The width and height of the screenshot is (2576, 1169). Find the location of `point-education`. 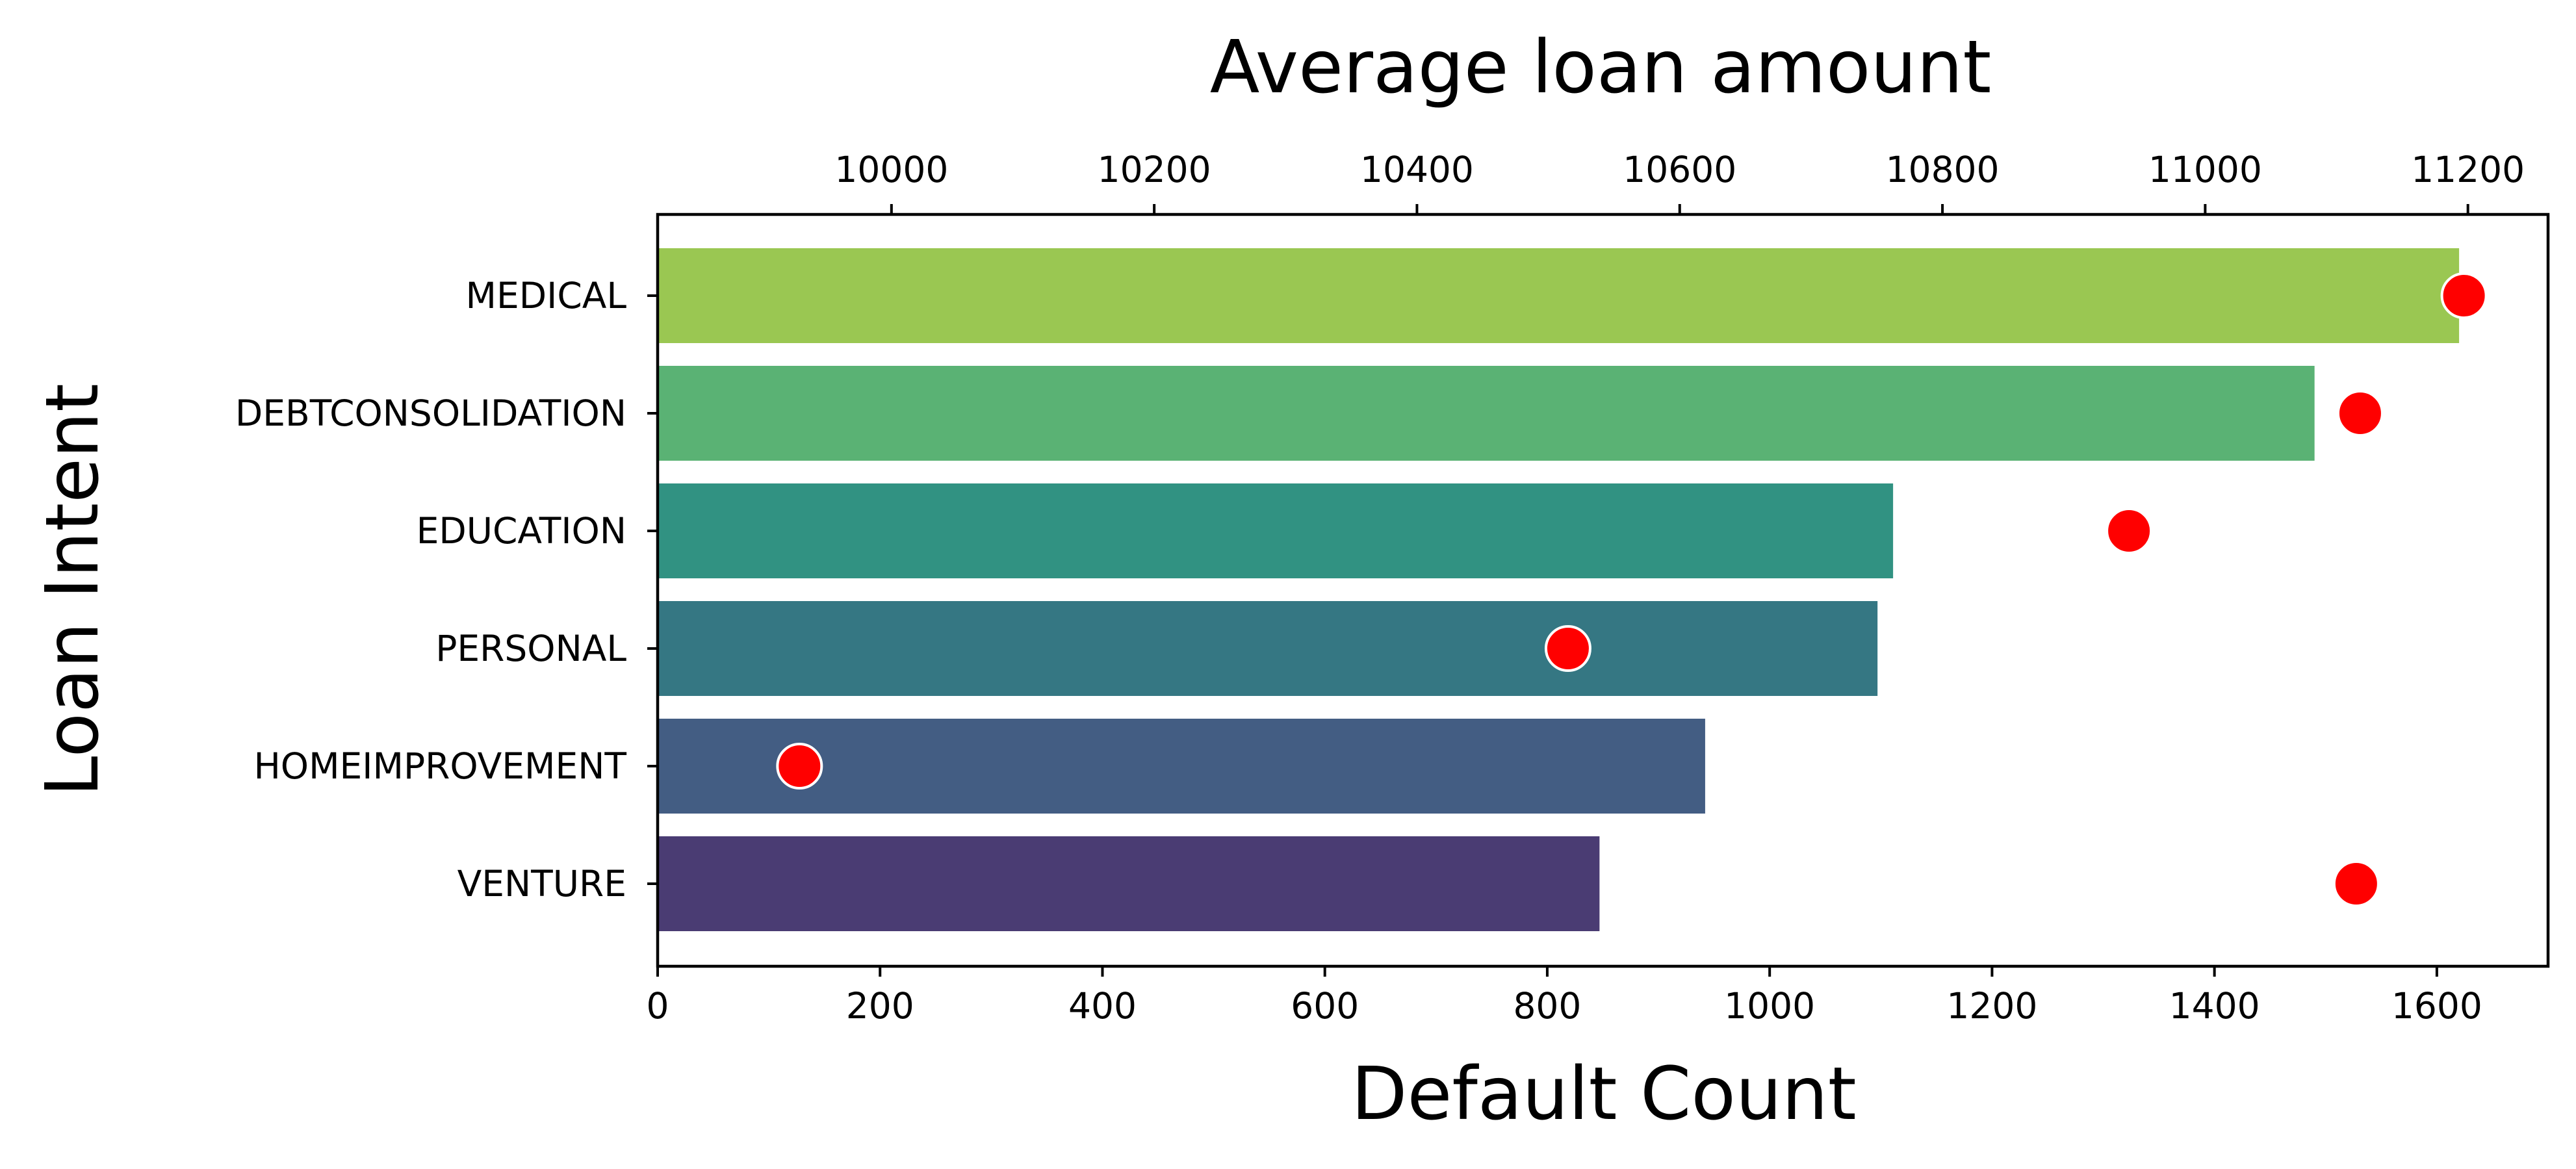

point-education is located at coordinates (2129, 530).